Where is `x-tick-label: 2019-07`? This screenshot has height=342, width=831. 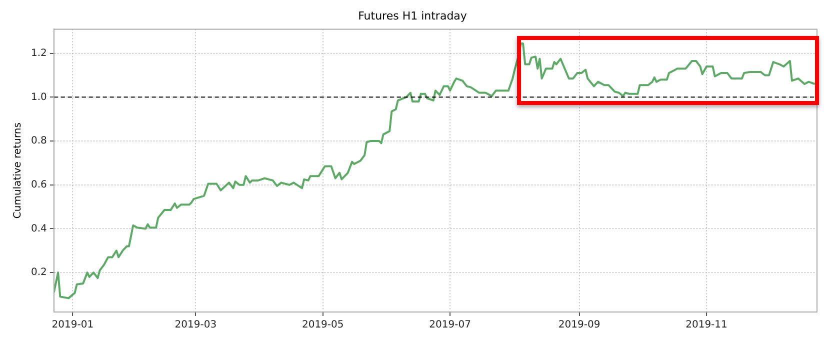 x-tick-label: 2019-07 is located at coordinates (450, 325).